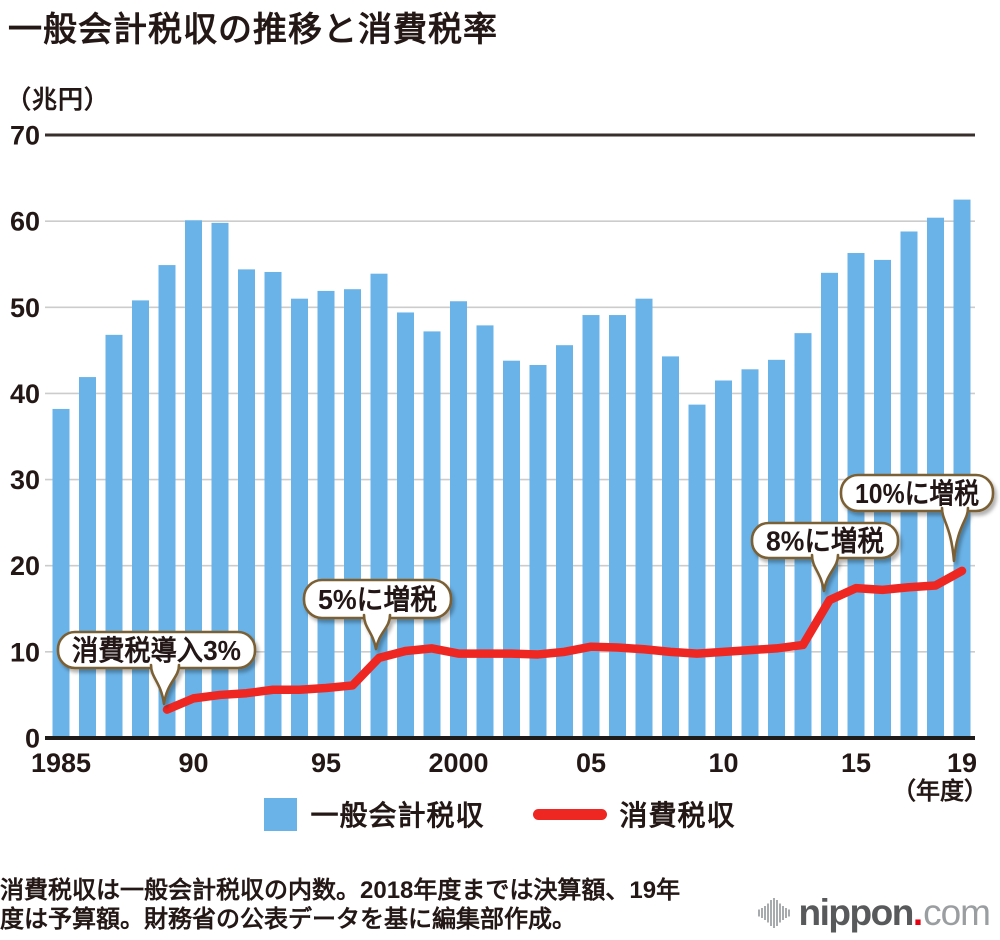  Describe the element at coordinates (193, 763) in the screenshot. I see `x-tick-90: 90` at that location.